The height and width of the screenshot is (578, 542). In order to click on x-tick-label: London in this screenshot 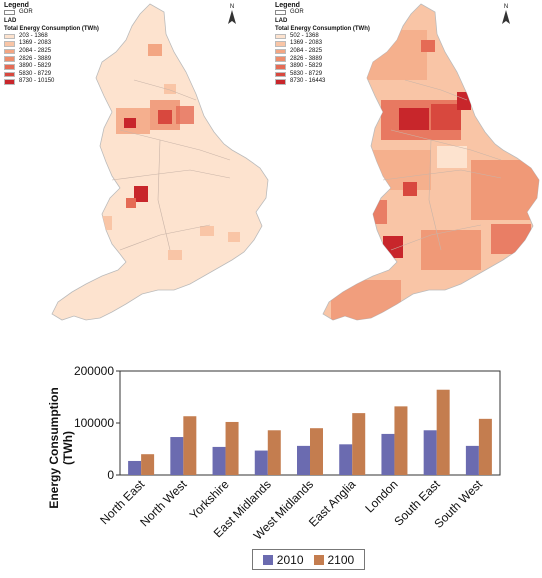, I will do `click(381, 496)`.